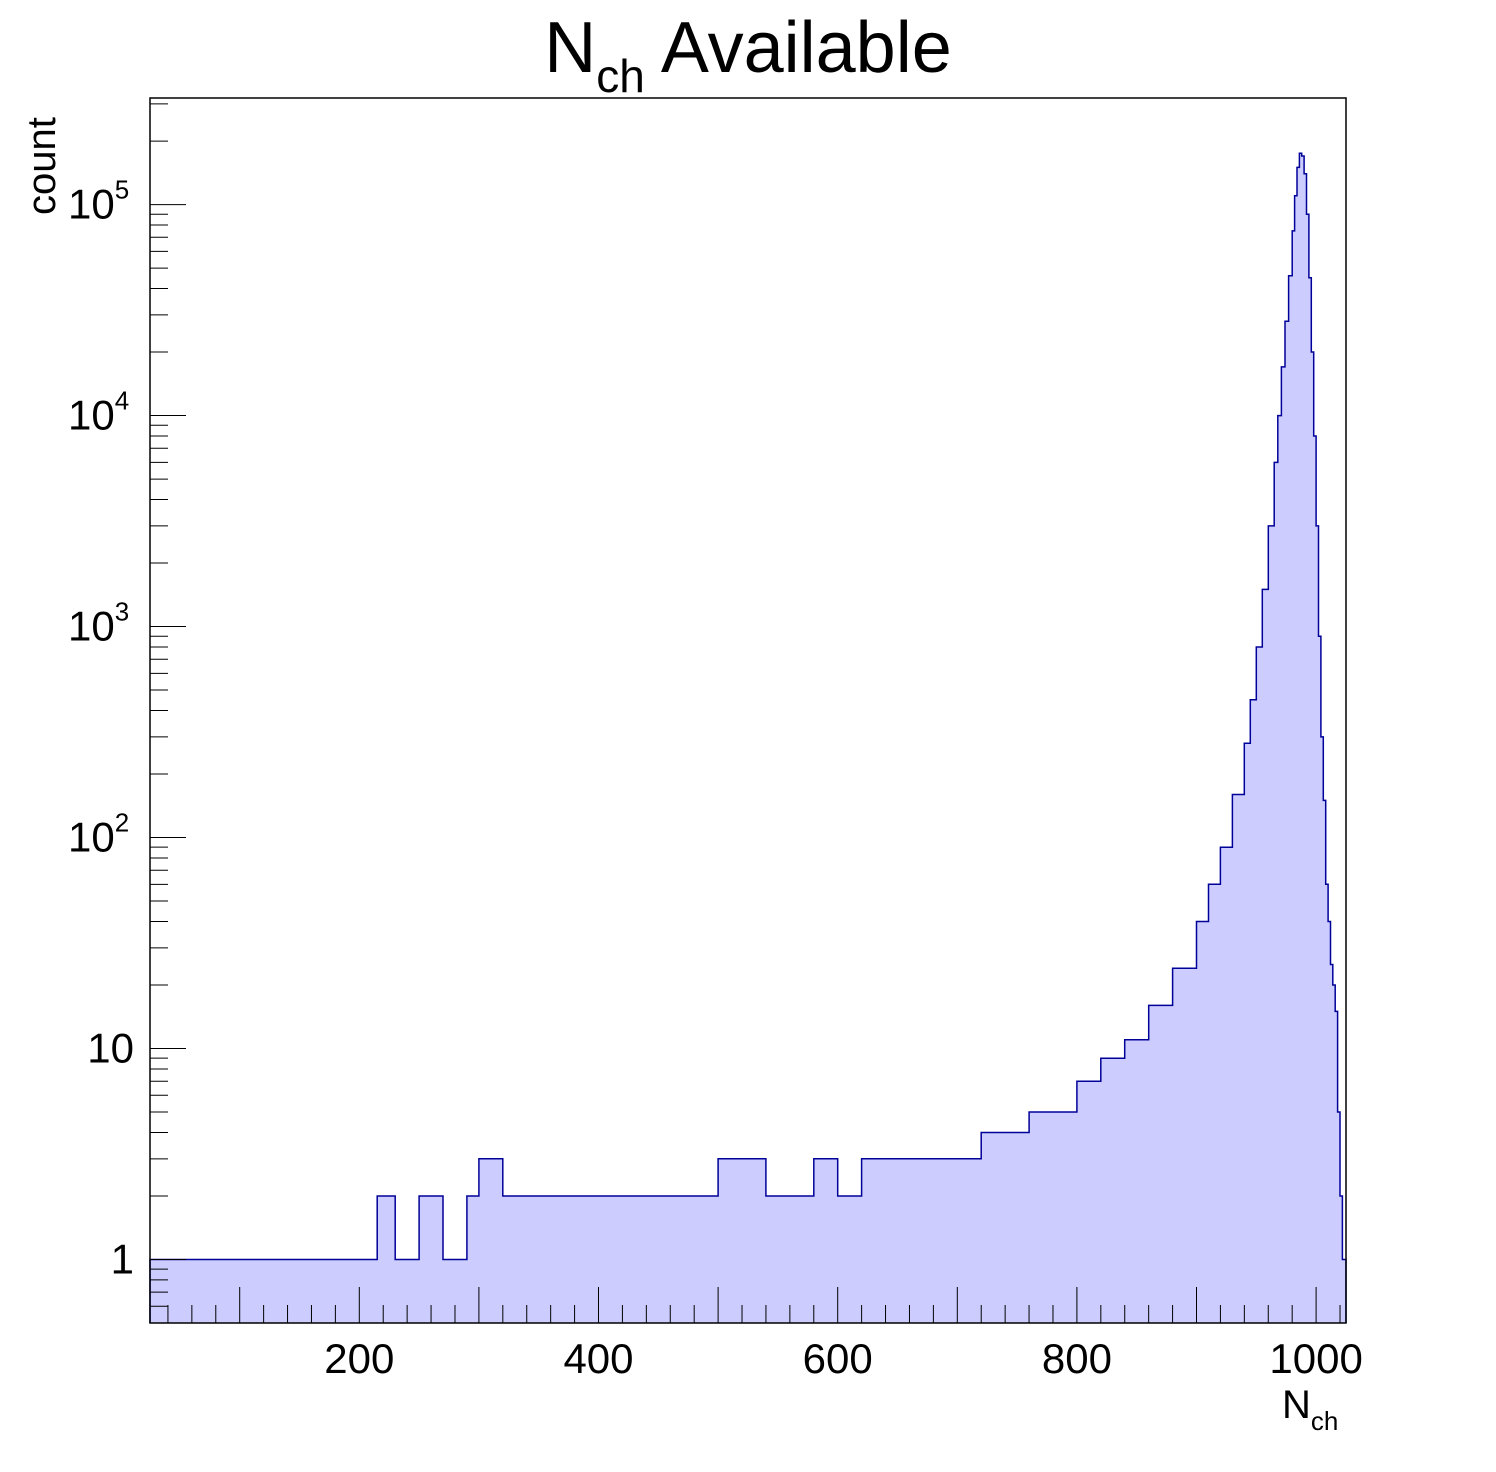 This screenshot has height=1472, width=1496. What do you see at coordinates (598, 1358) in the screenshot?
I see `x-tick-label: 400` at bounding box center [598, 1358].